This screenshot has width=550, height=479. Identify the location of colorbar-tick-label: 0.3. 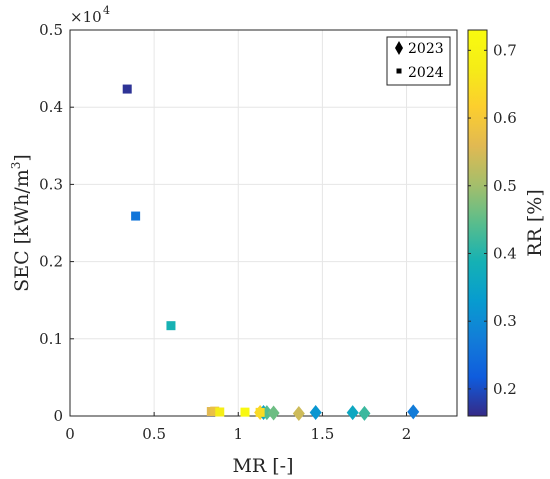
(505, 321).